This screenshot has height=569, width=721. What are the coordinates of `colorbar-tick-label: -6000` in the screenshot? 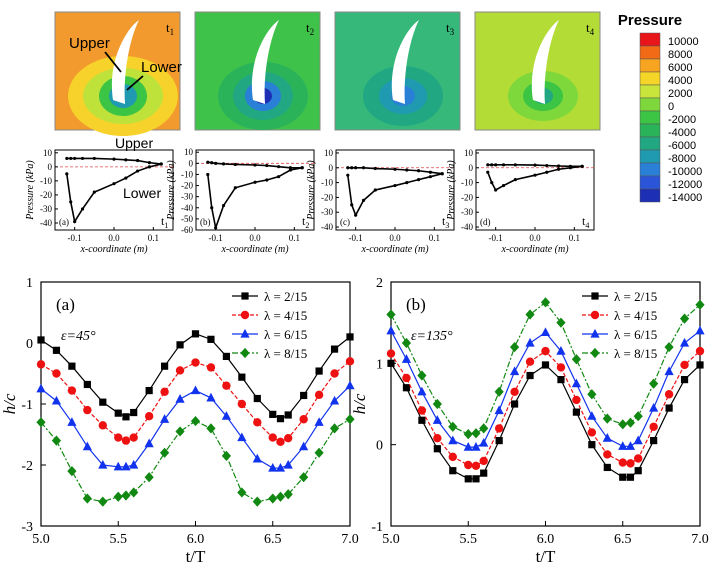 It's located at (682, 146).